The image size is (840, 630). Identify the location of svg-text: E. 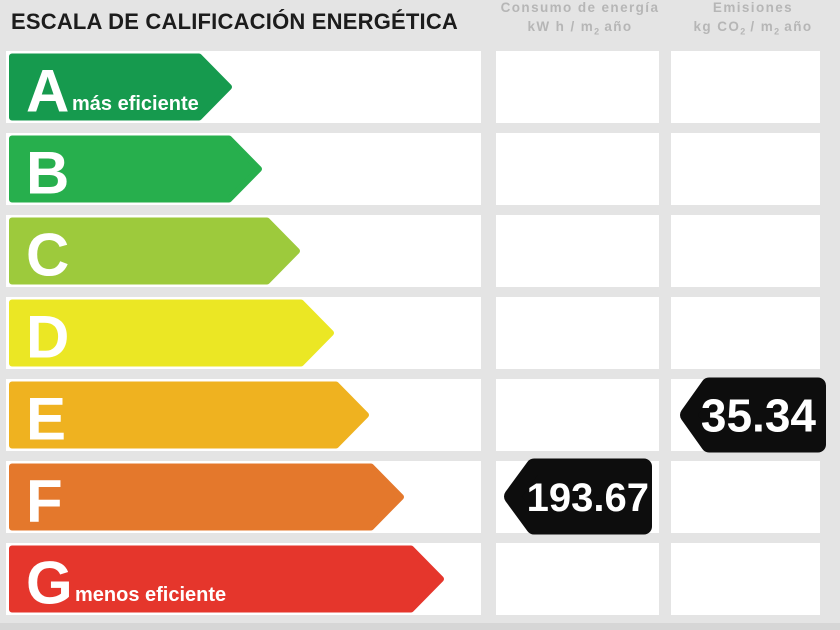
(46, 419).